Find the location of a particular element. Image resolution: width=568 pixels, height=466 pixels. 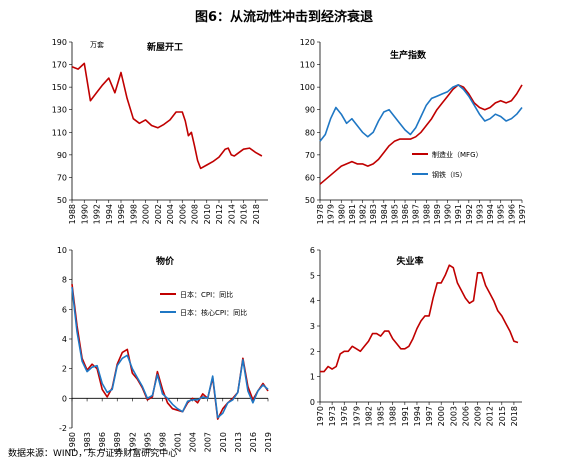

x-tick-label: 1979 is located at coordinates (331, 214).